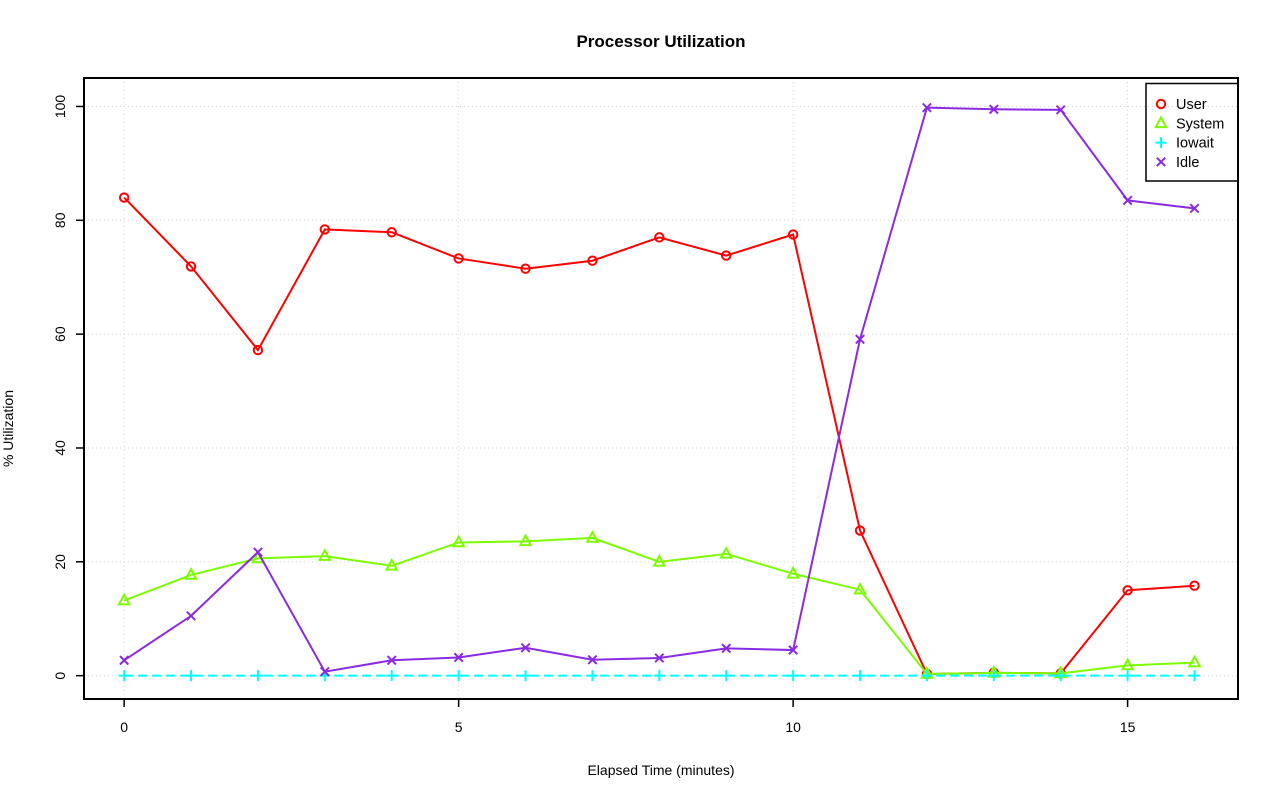 Image resolution: width=1280 pixels, height=801 pixels. I want to click on legend-box, so click(1192, 132).